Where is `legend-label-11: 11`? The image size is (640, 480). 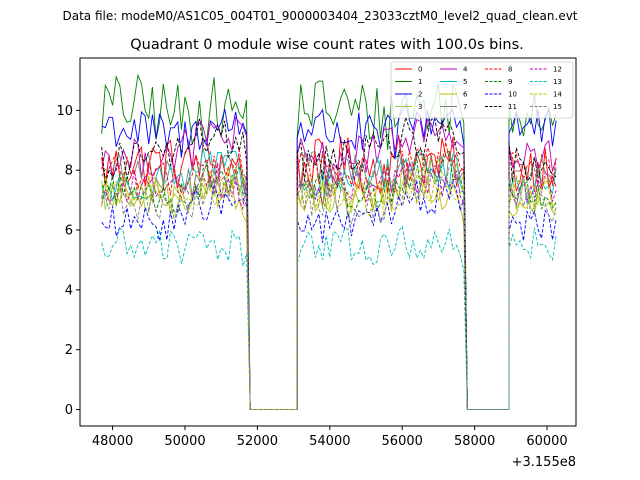
legend-label-11: 11 is located at coordinates (512, 107).